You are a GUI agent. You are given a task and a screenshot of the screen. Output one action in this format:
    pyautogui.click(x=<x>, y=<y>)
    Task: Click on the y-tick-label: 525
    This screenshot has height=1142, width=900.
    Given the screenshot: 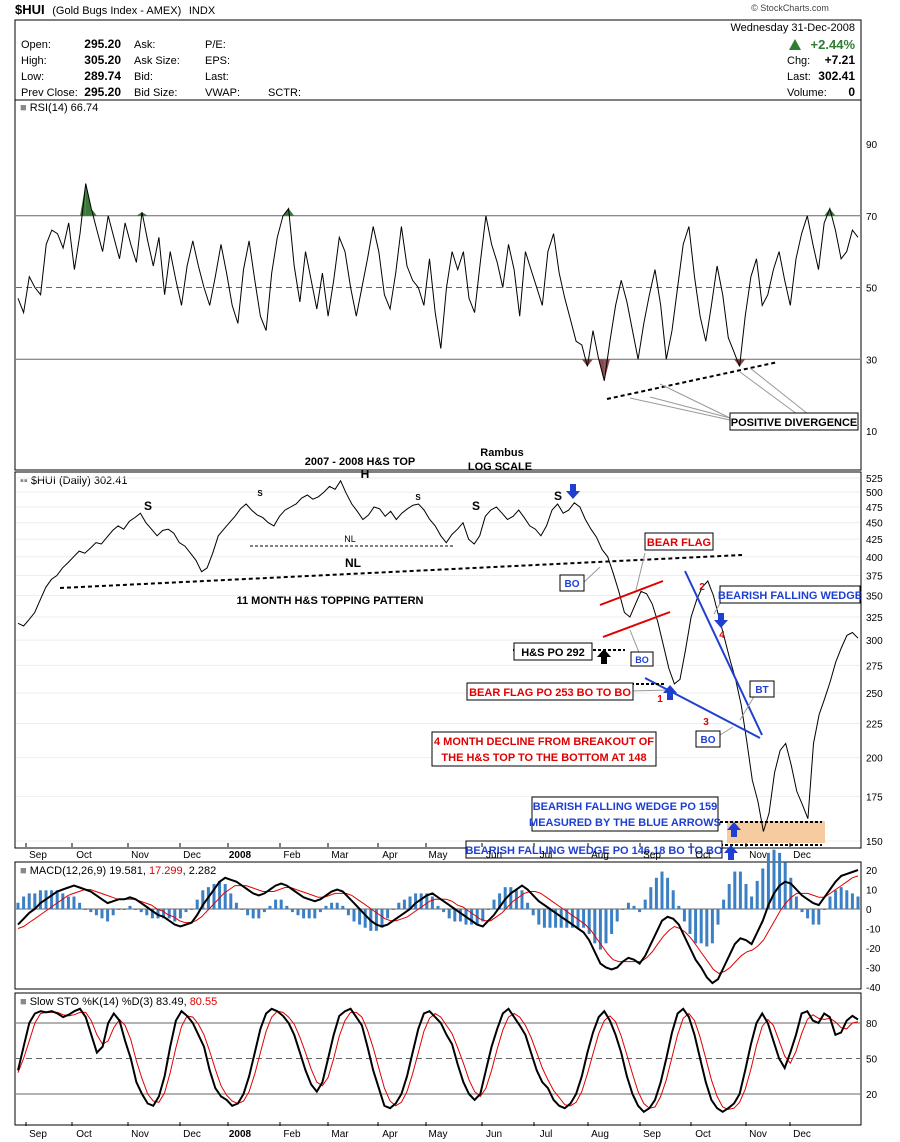 What is the action you would take?
    pyautogui.click(x=874, y=479)
    